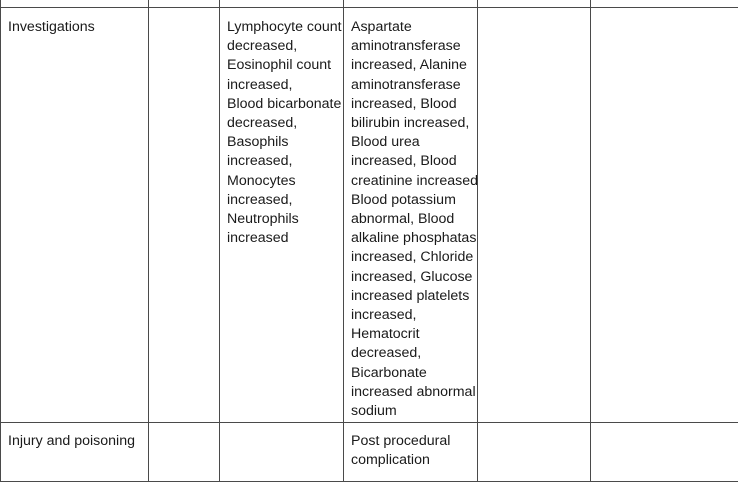 This screenshot has width=738, height=482. Describe the element at coordinates (414, 392) in the screenshot. I see `cell-line: increased abnormal` at that location.